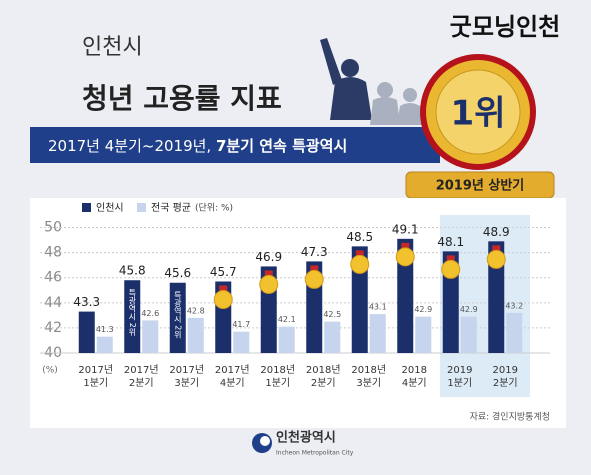 This screenshot has width=591, height=475. What do you see at coordinates (129, 146) in the screenshot?
I see `banner-plain: 2017년 4분기~2019년,` at bounding box center [129, 146].